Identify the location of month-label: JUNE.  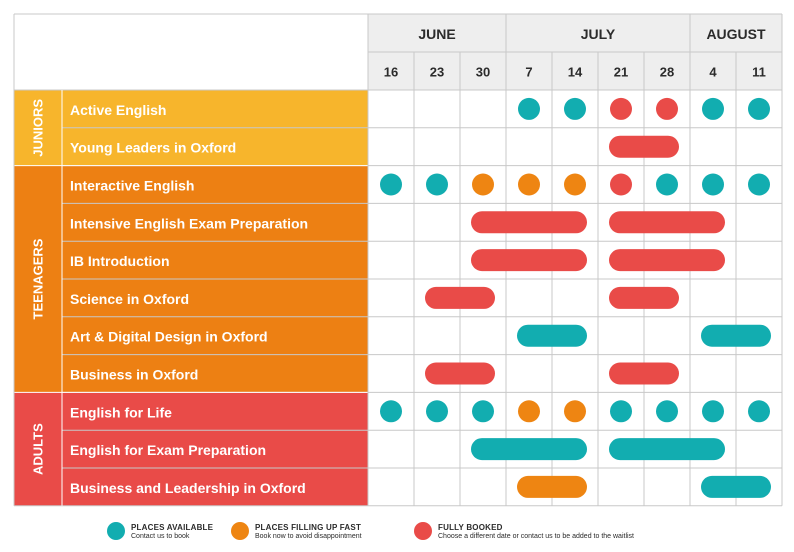
(436, 34).